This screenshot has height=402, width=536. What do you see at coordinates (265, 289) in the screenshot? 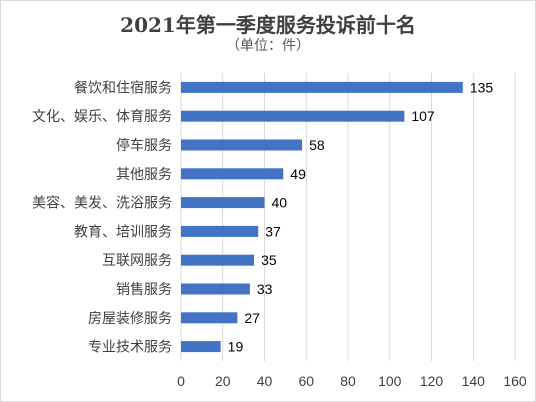
I see `data-label-7: 33` at bounding box center [265, 289].